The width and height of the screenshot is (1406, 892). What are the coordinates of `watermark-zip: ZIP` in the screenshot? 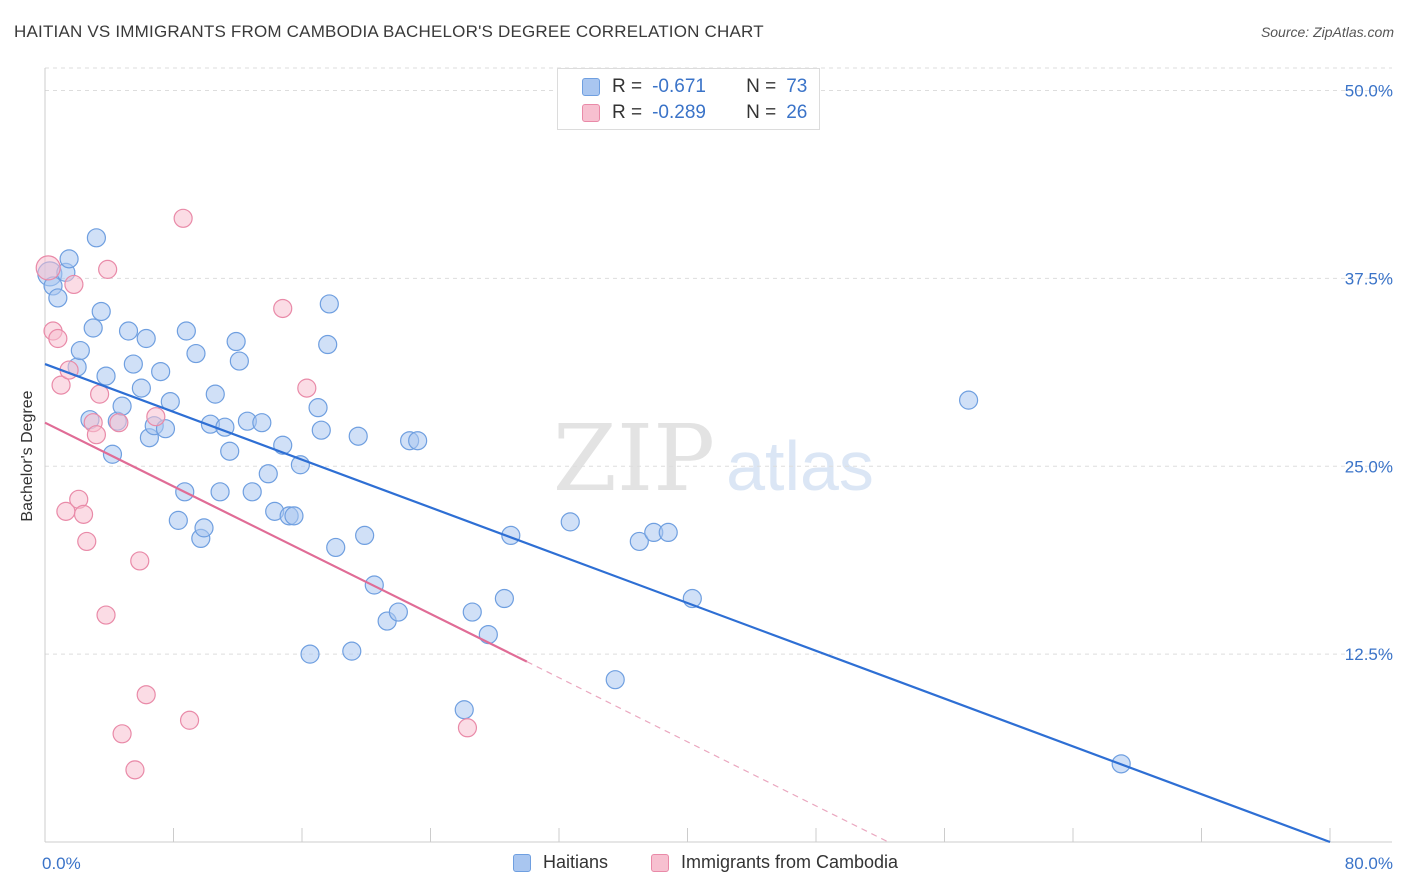 It's located at (634, 458).